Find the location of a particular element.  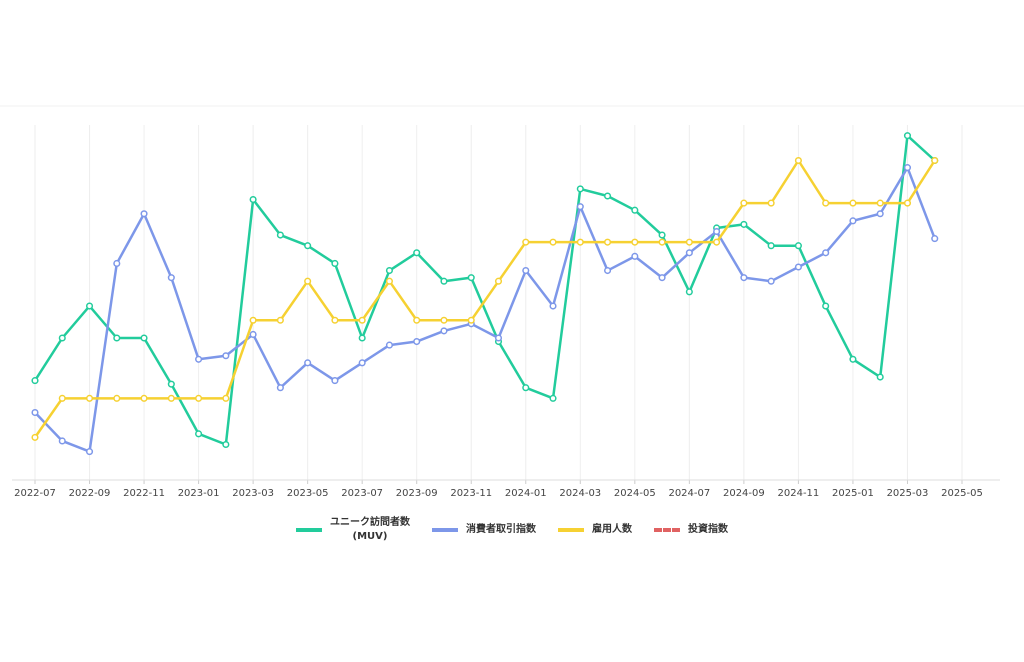

legend-item: 投資指数 is located at coordinates (691, 530).